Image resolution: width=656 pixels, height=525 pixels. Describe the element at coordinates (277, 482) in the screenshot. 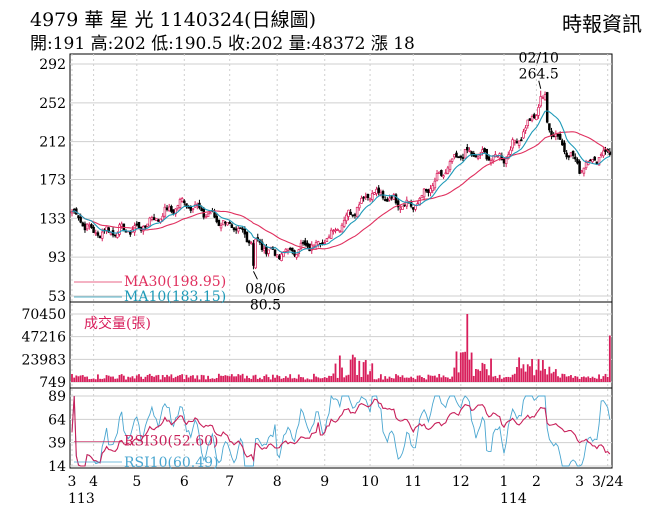

I see `x-tick-label: 8` at that location.